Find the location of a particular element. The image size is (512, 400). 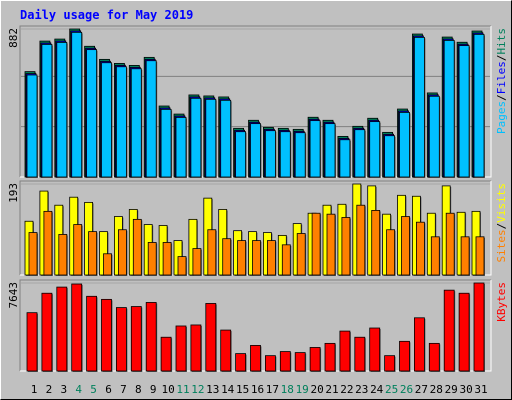

x-tick-label: 13 is located at coordinates (212, 389).